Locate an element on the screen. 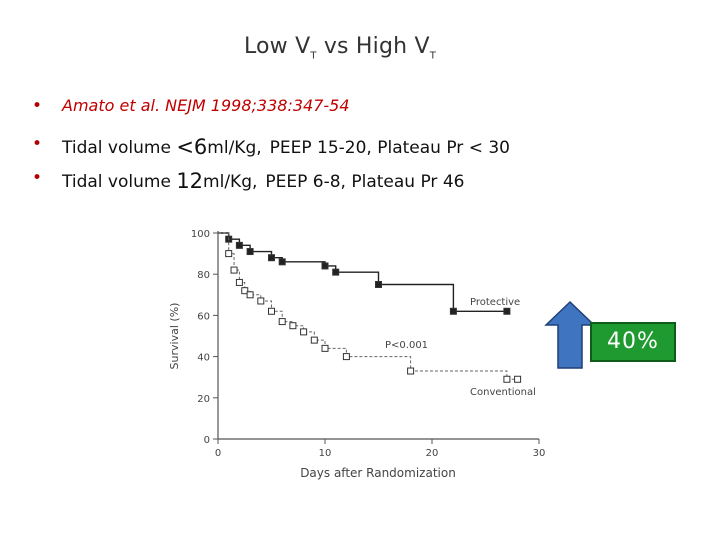 The width and height of the screenshot is (720, 540). p-value-annotation: P<0.001 is located at coordinates (406, 345).